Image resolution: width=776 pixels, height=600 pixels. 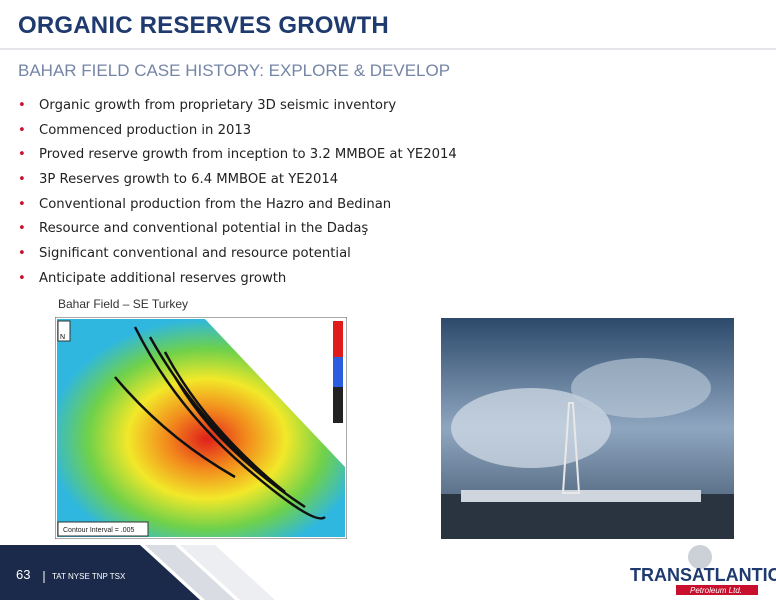 What do you see at coordinates (89, 576) in the screenshot?
I see `tickers: TAT NYSE TNP TSX` at bounding box center [89, 576].